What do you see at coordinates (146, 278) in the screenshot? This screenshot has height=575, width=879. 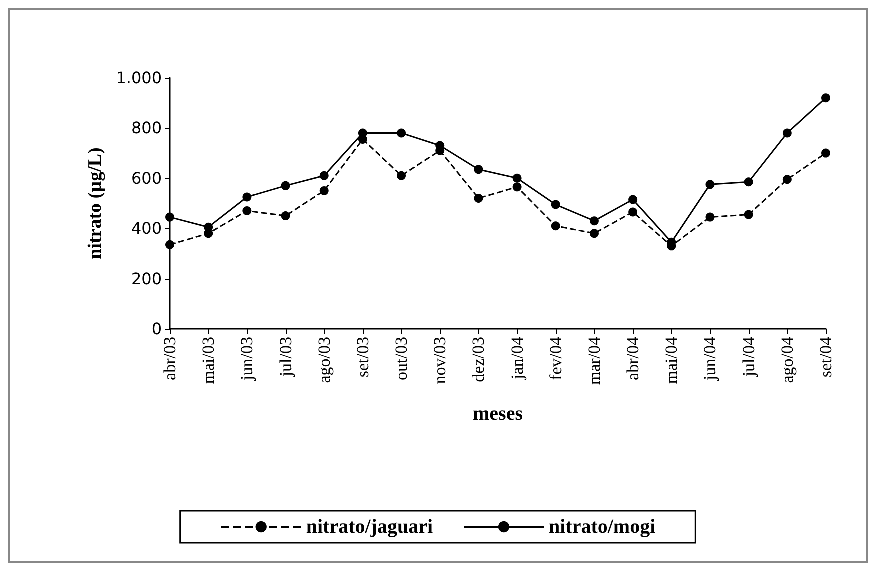 I see `y-tick-label: 200` at bounding box center [146, 278].